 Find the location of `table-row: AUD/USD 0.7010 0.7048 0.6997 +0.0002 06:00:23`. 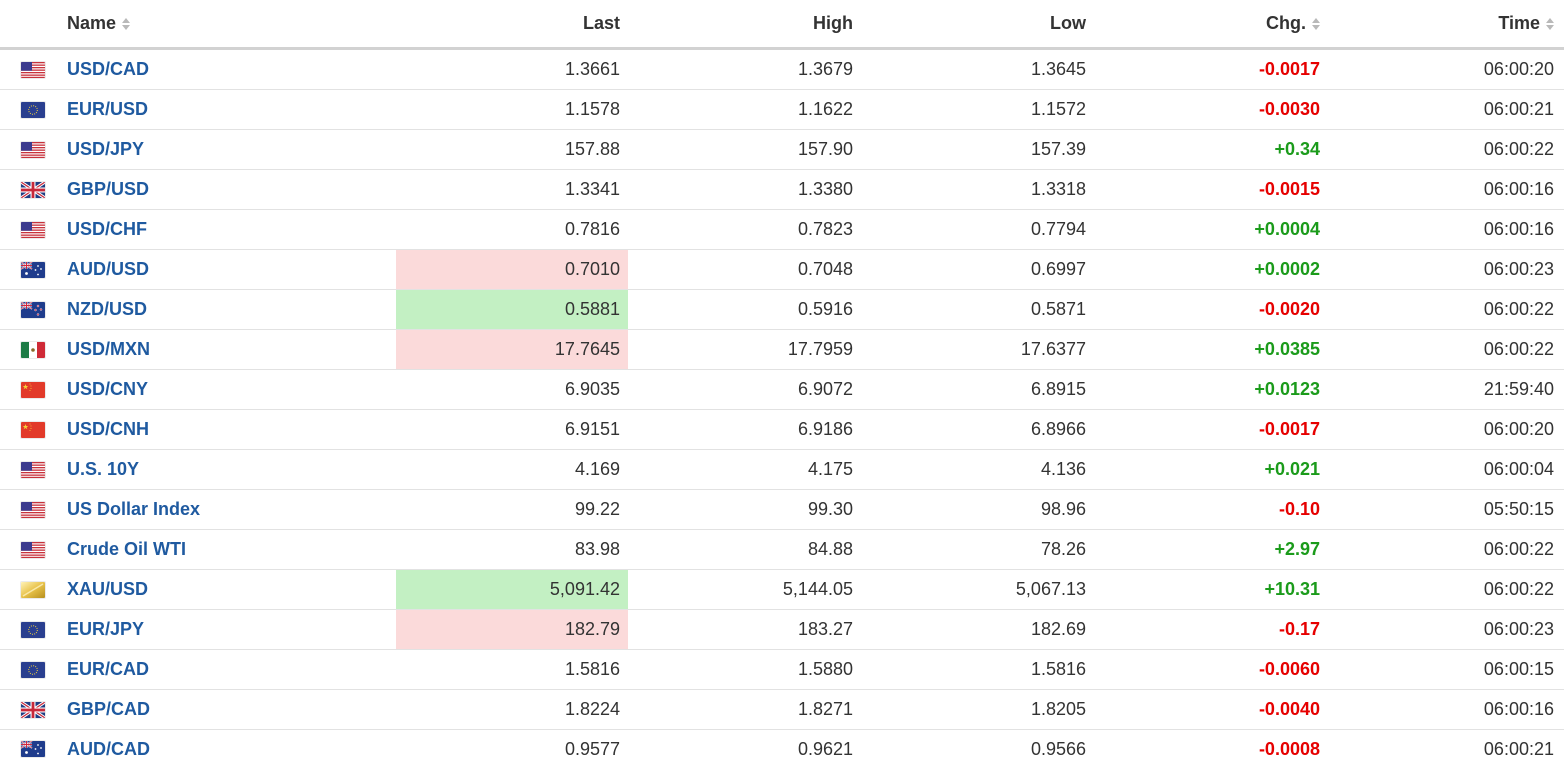

table-row: AUD/USD 0.7010 0.7048 0.6997 +0.0002 06:00:23 is located at coordinates (782, 269).